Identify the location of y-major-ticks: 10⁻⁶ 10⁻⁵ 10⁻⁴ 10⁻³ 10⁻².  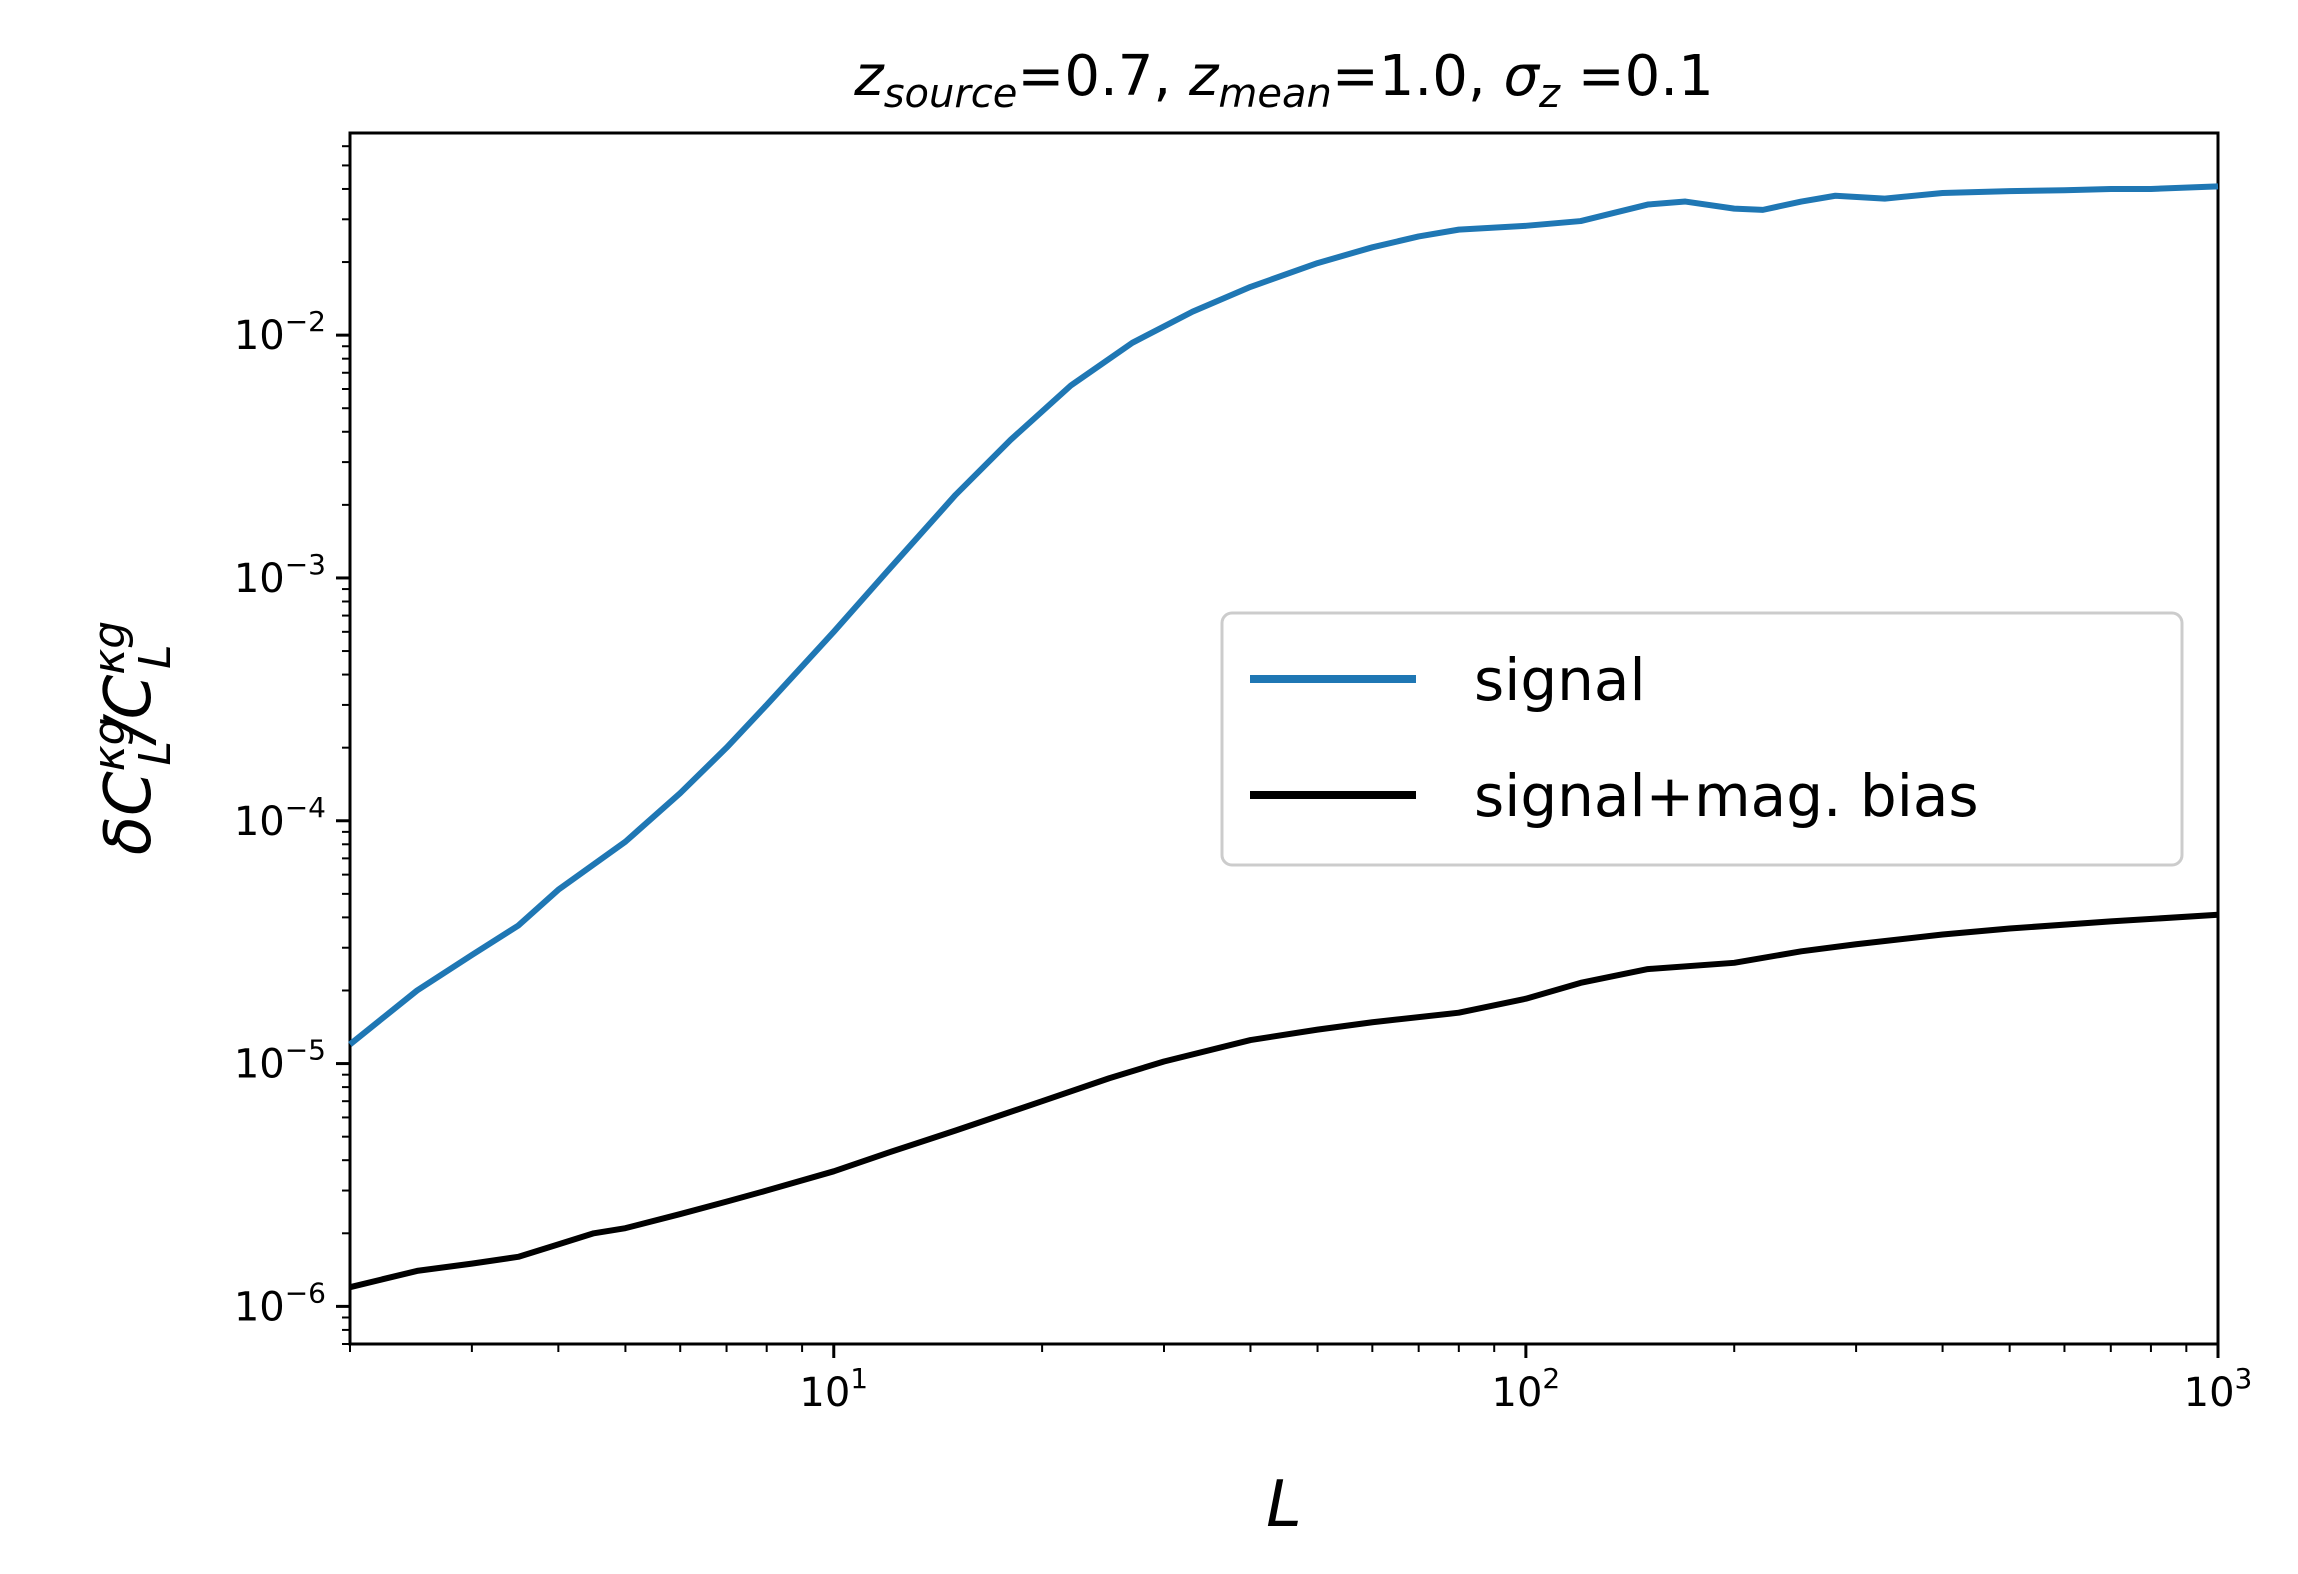
(292, 817).